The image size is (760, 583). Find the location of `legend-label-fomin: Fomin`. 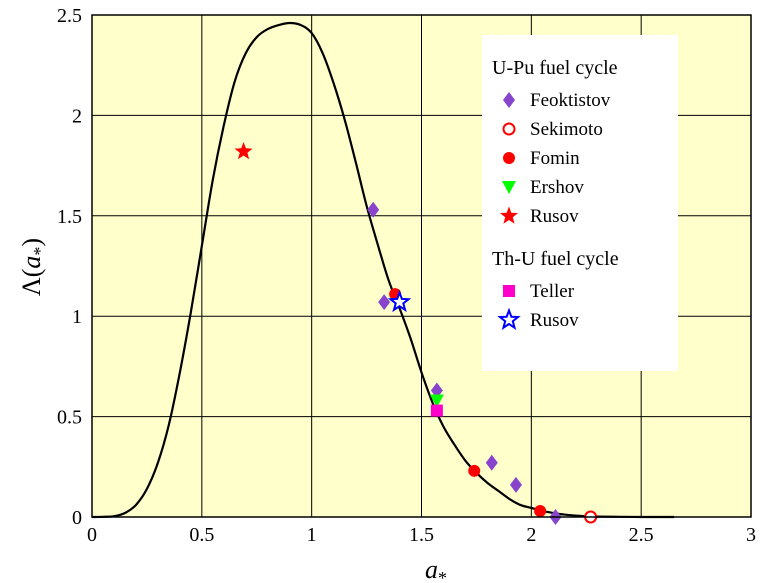

legend-label-fomin: Fomin is located at coordinates (555, 158).